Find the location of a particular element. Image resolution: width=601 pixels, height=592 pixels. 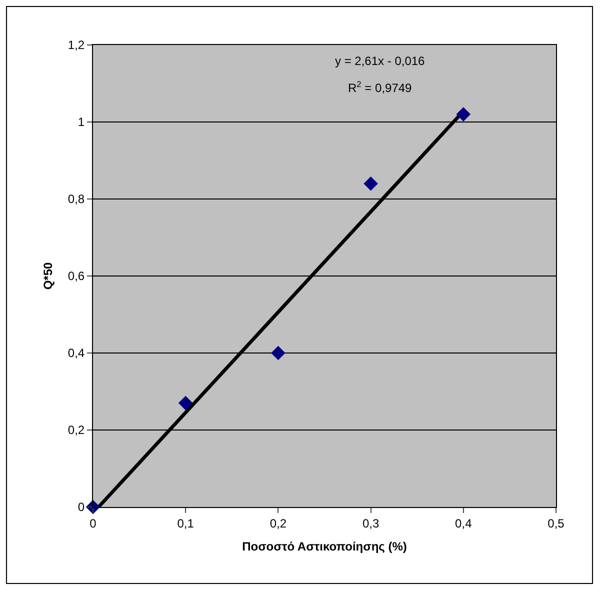

x-tick-label: 0,1 is located at coordinates (185, 523).